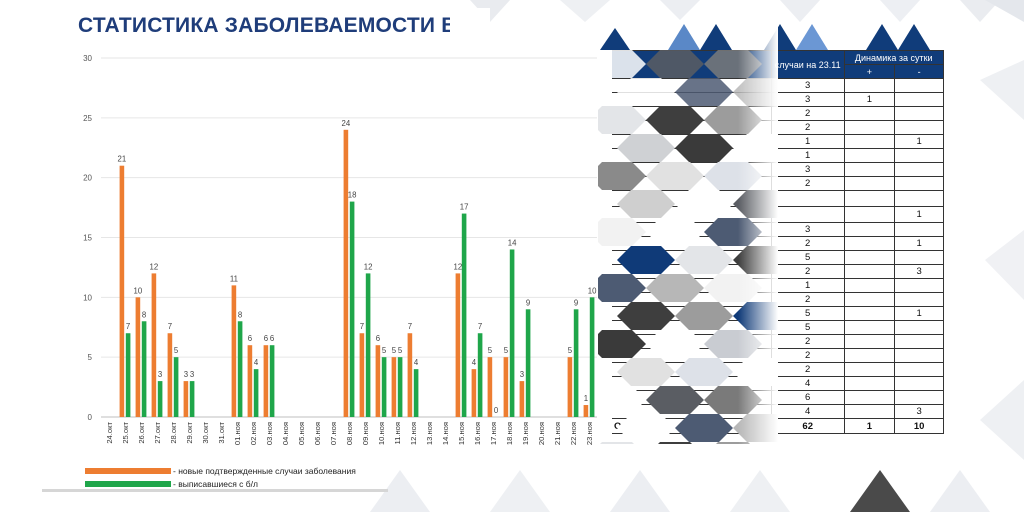 The width and height of the screenshot is (1024, 512). What do you see at coordinates (253, 433) in the screenshot?
I see `x-tick-label: 02.ноя` at bounding box center [253, 433].